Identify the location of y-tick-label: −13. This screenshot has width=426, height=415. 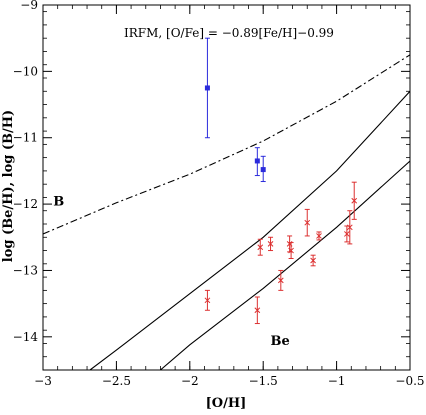
(25, 270).